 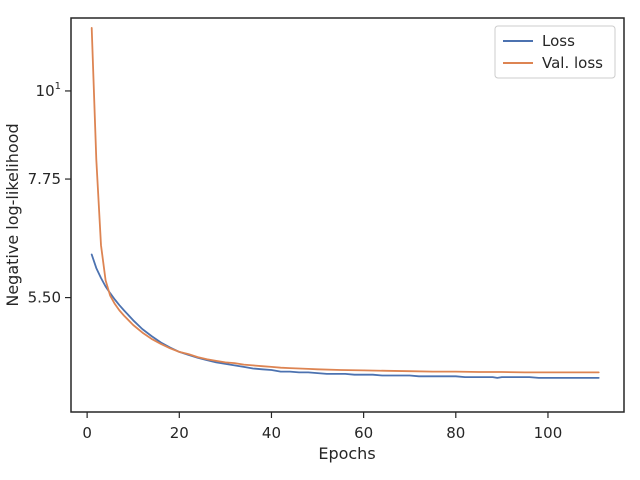 I want to click on x-tick-label: 60, so click(x=363, y=433).